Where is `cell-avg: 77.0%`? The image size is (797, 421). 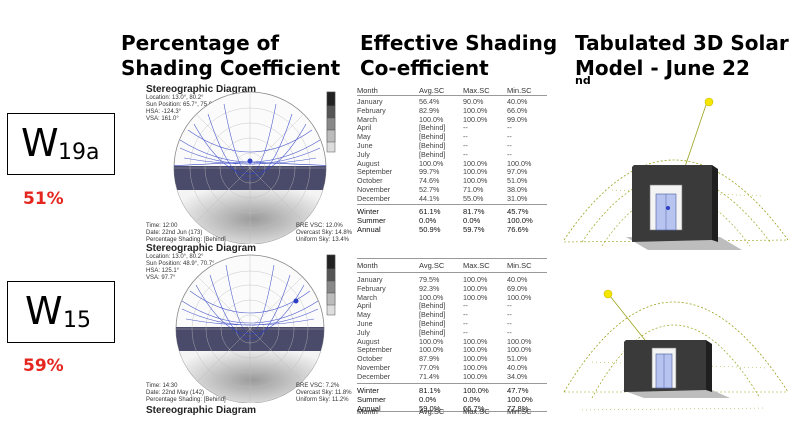 cell-avg: 77.0% is located at coordinates (429, 367).